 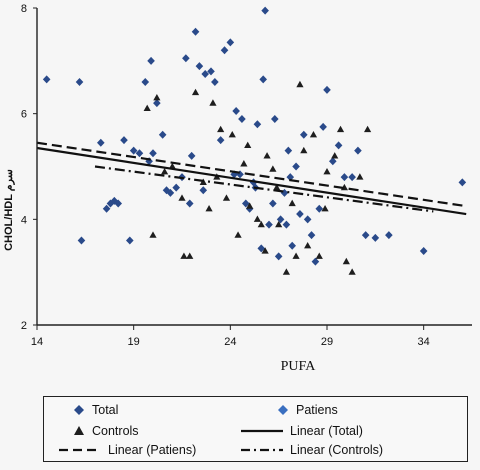 I want to click on legend-label: Patiens, so click(x=317, y=410).